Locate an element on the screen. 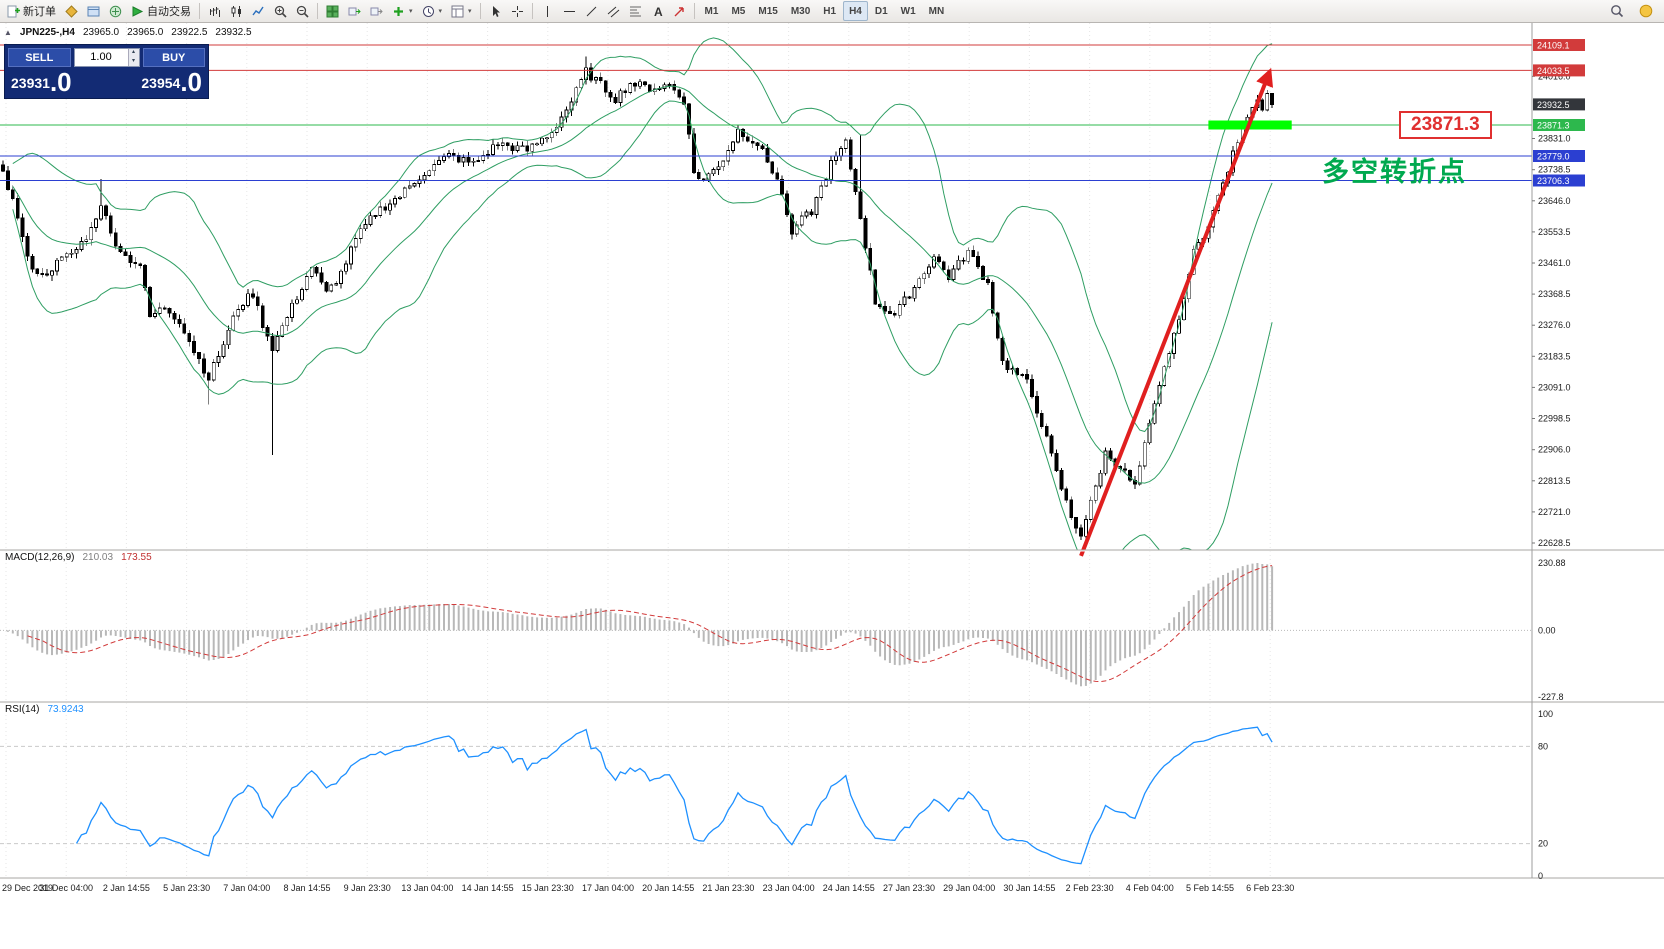  new-order-icon is located at coordinates (13, 11).